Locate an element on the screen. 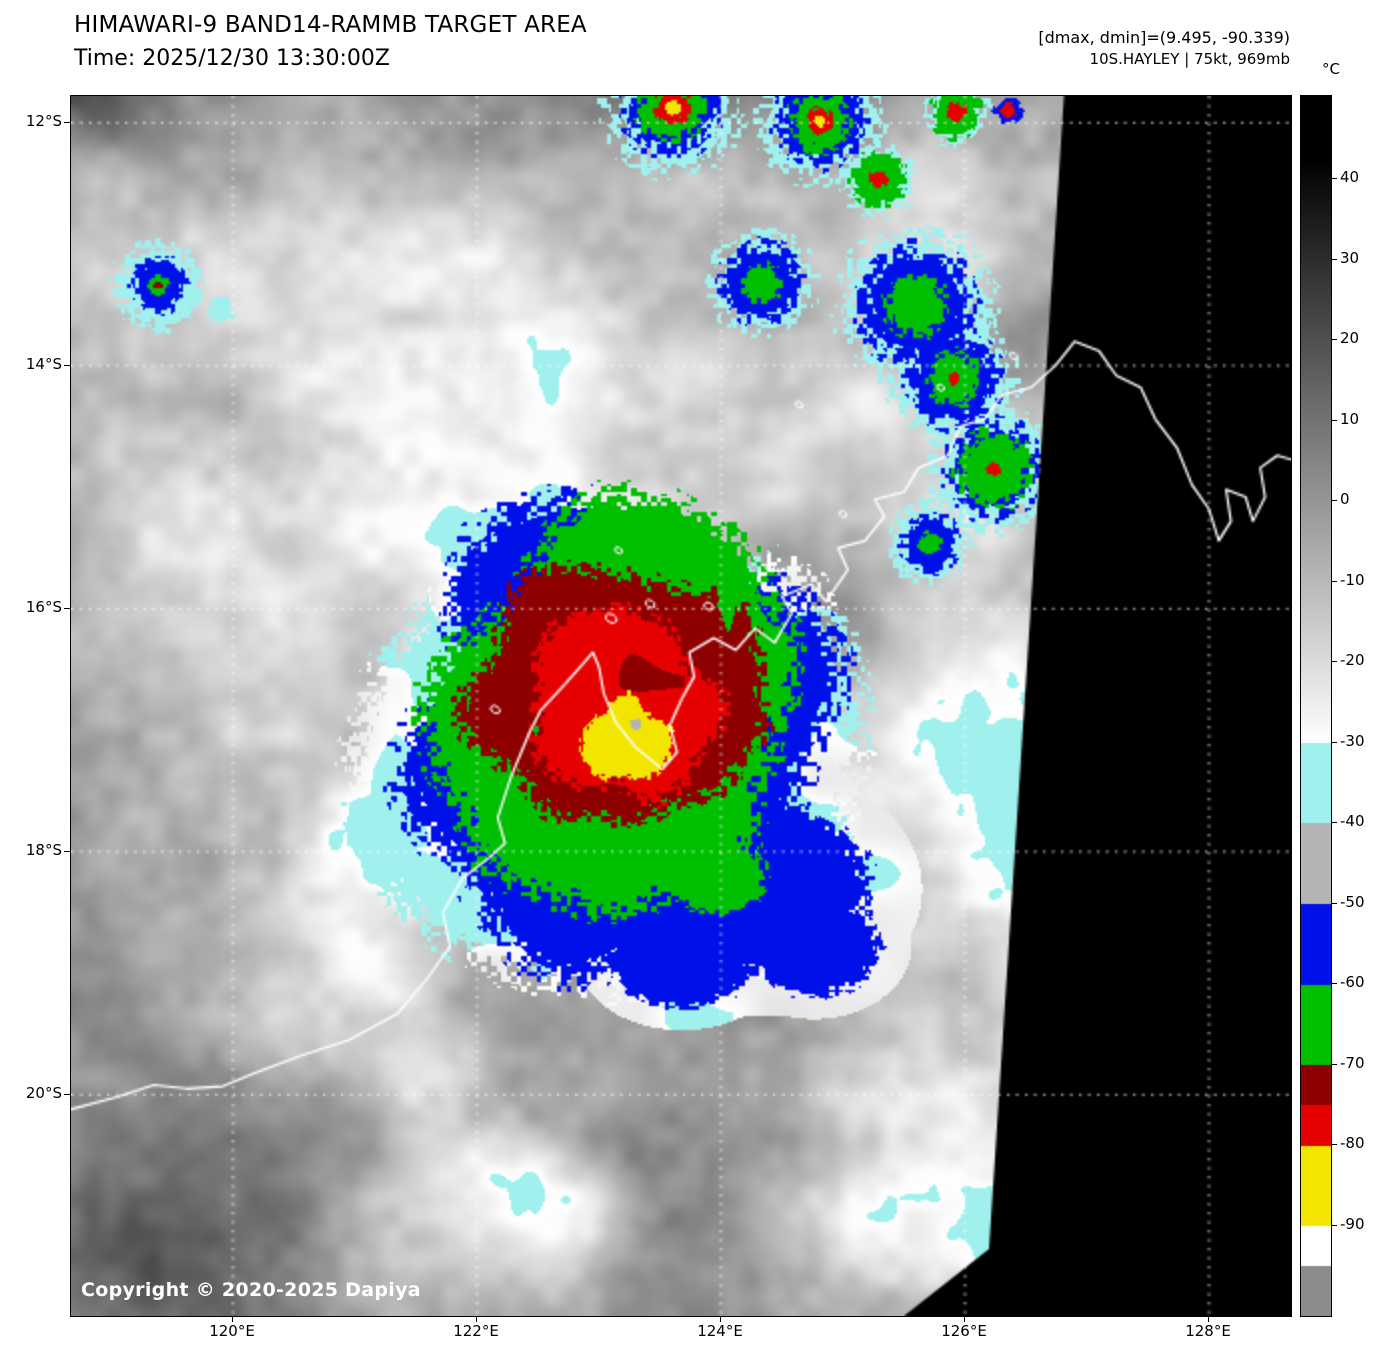  colorbar-tick-label: 0 is located at coordinates (1345, 499).